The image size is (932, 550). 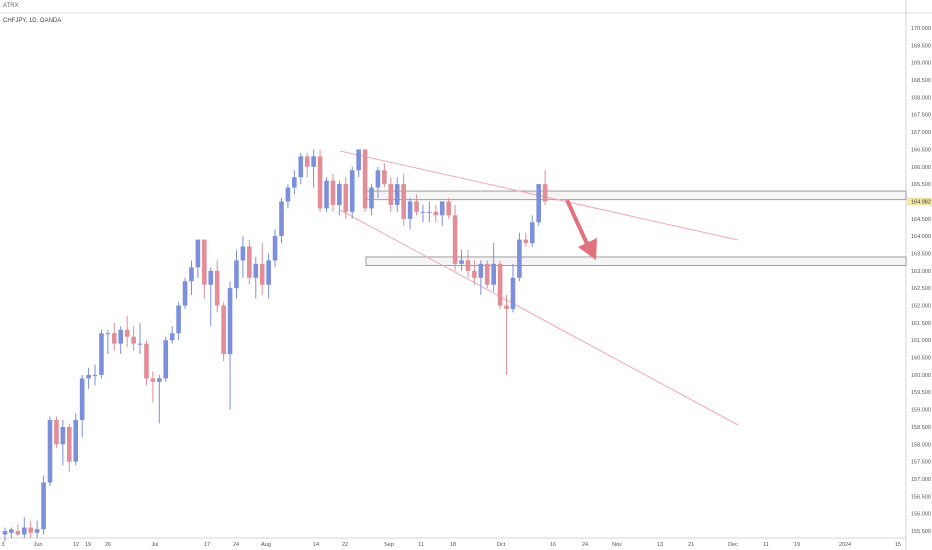 I want to click on time-tick-label: 16, so click(x=553, y=545).